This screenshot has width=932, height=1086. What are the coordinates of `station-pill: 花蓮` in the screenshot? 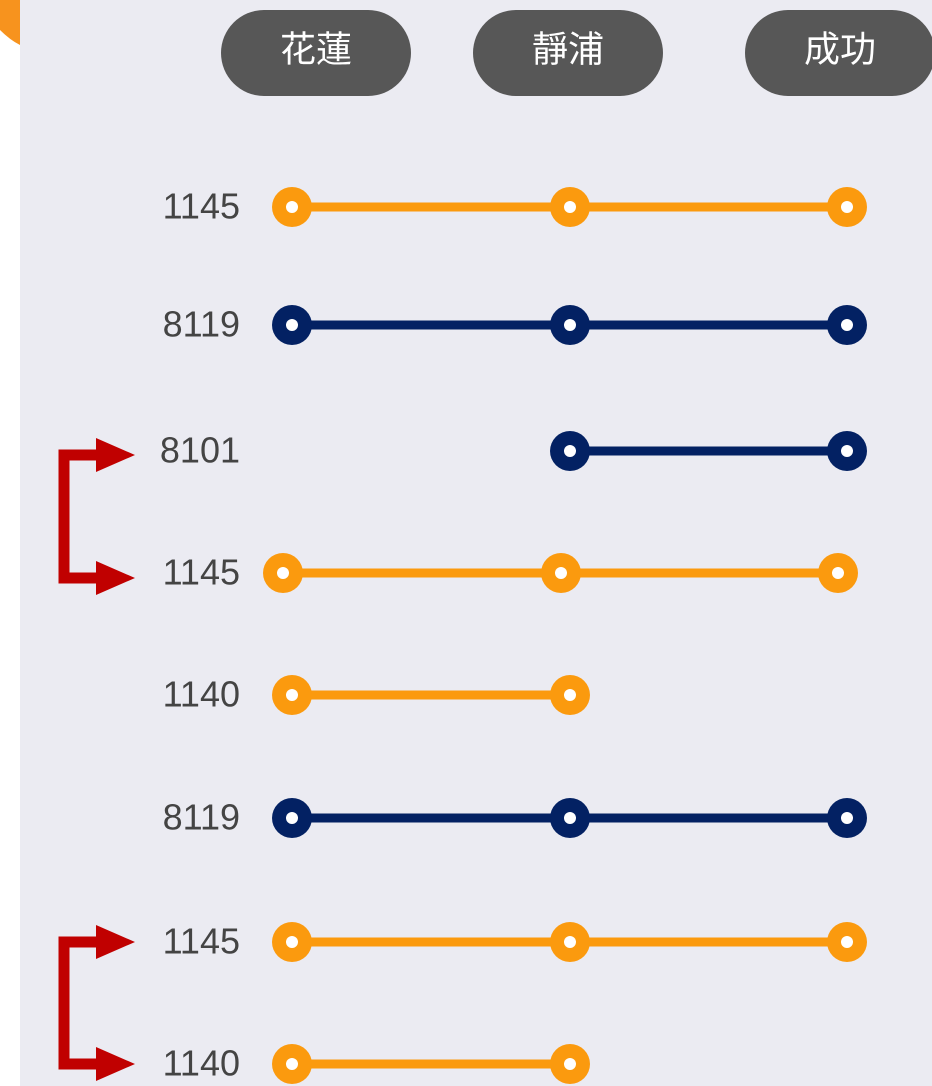 It's located at (316, 53).